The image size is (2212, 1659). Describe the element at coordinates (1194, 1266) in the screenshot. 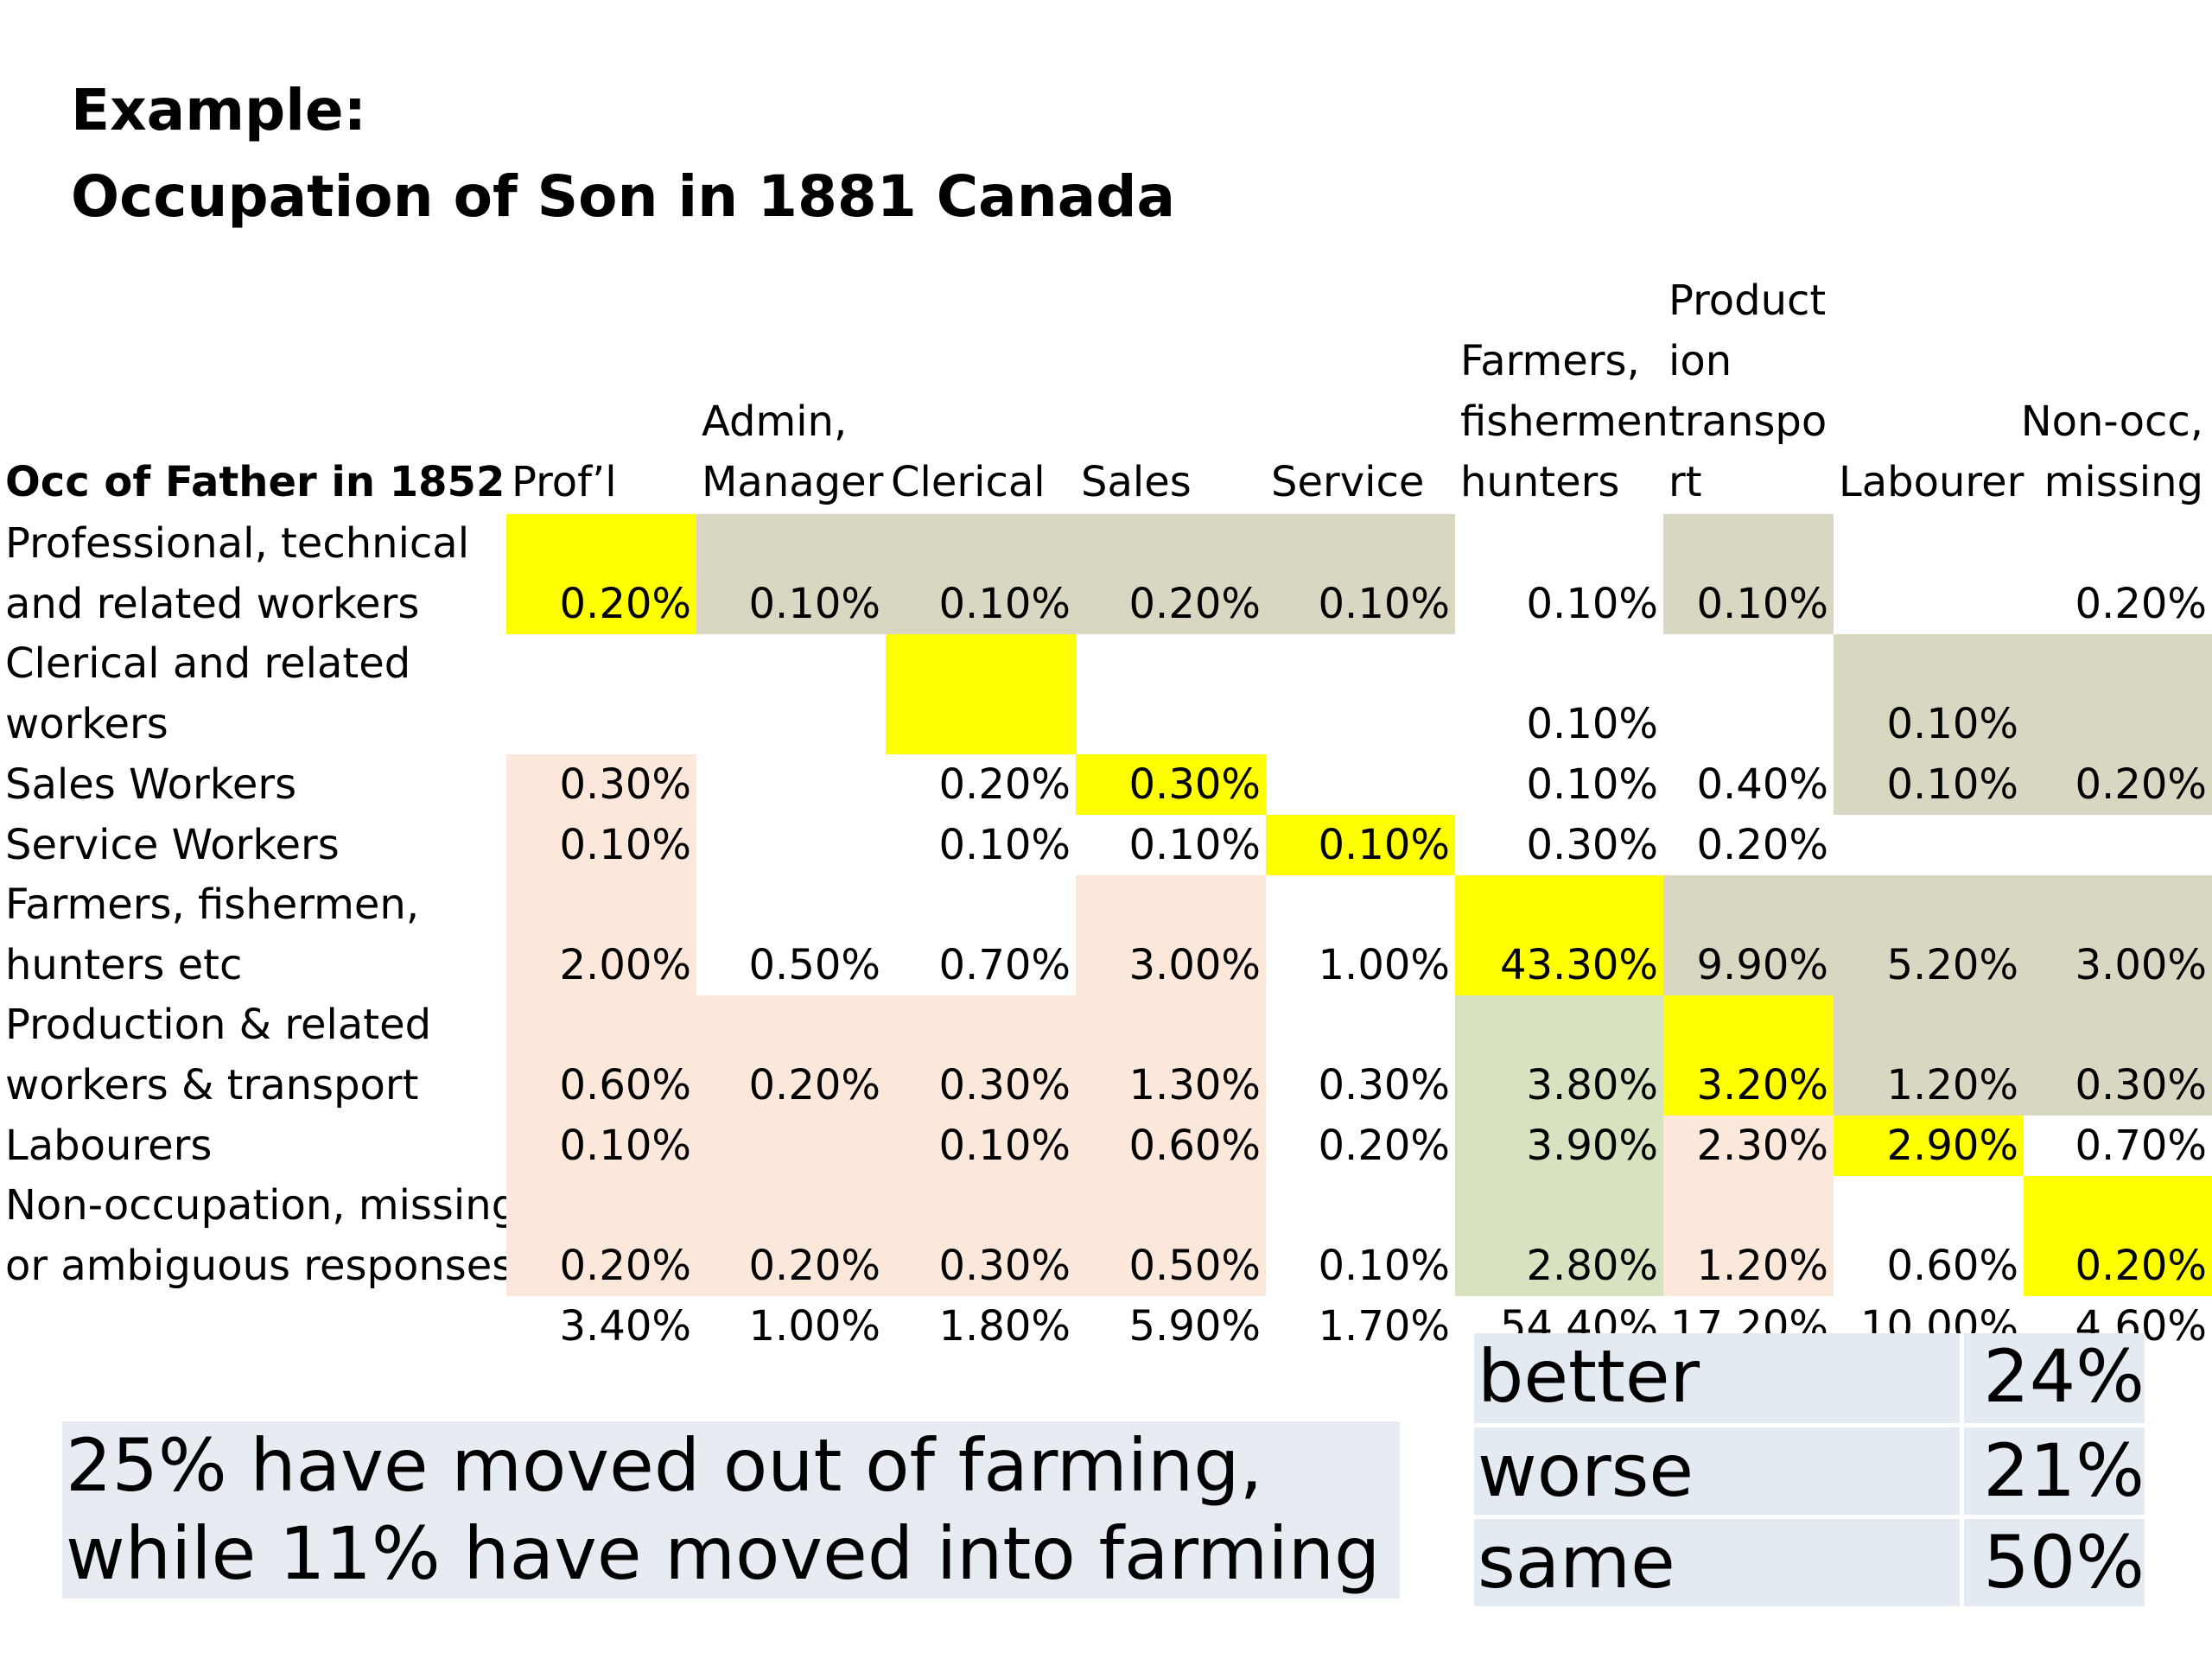

I see `table-cell-value: 0.50%` at that location.